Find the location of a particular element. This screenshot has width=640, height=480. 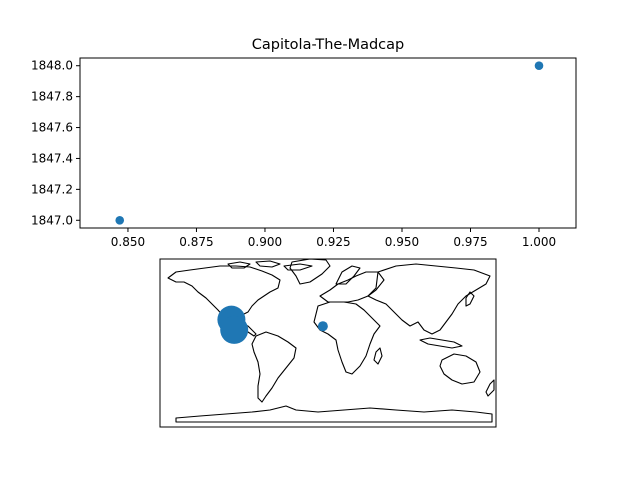

x-axis-ticks: 0.850 0.875 0.900 0.925 0.950 0.975 1.000 is located at coordinates (333, 238).